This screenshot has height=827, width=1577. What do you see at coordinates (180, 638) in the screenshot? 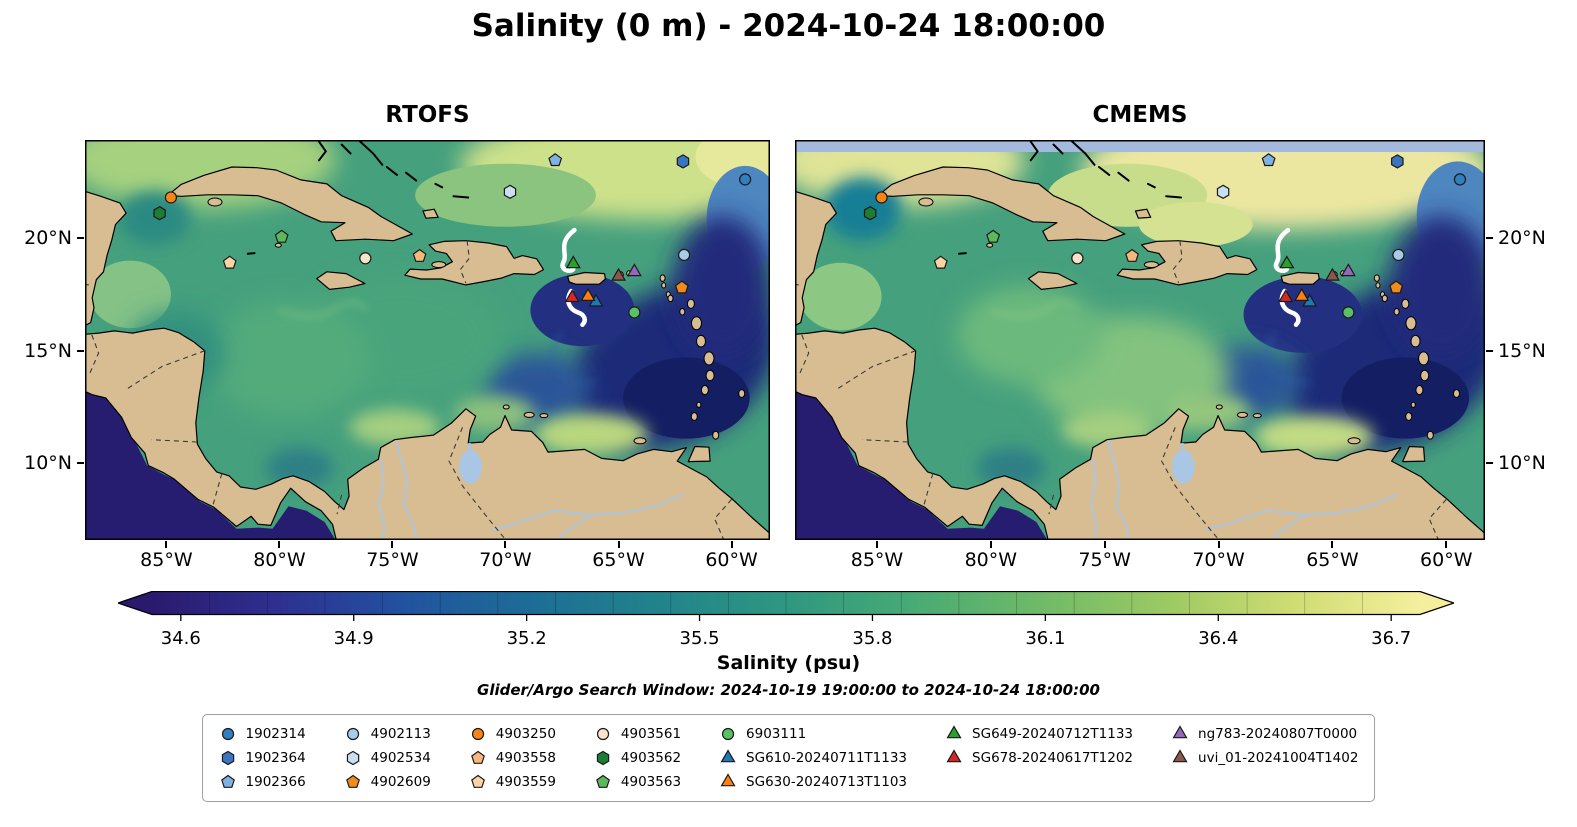
I see `colorbar-tick-label: 34.6` at bounding box center [180, 638].